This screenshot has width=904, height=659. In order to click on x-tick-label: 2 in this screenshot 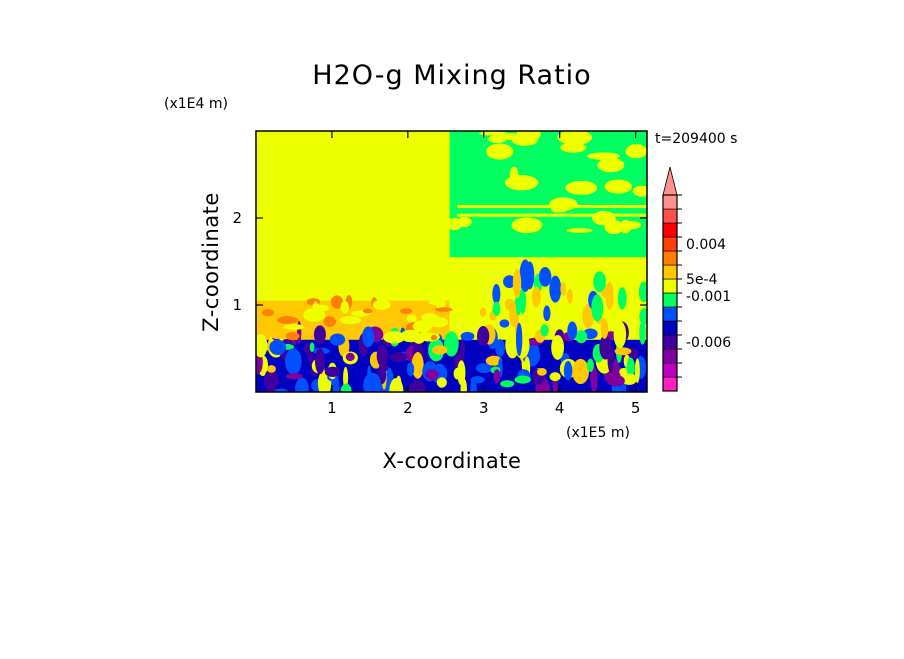, I will do `click(408, 408)`.